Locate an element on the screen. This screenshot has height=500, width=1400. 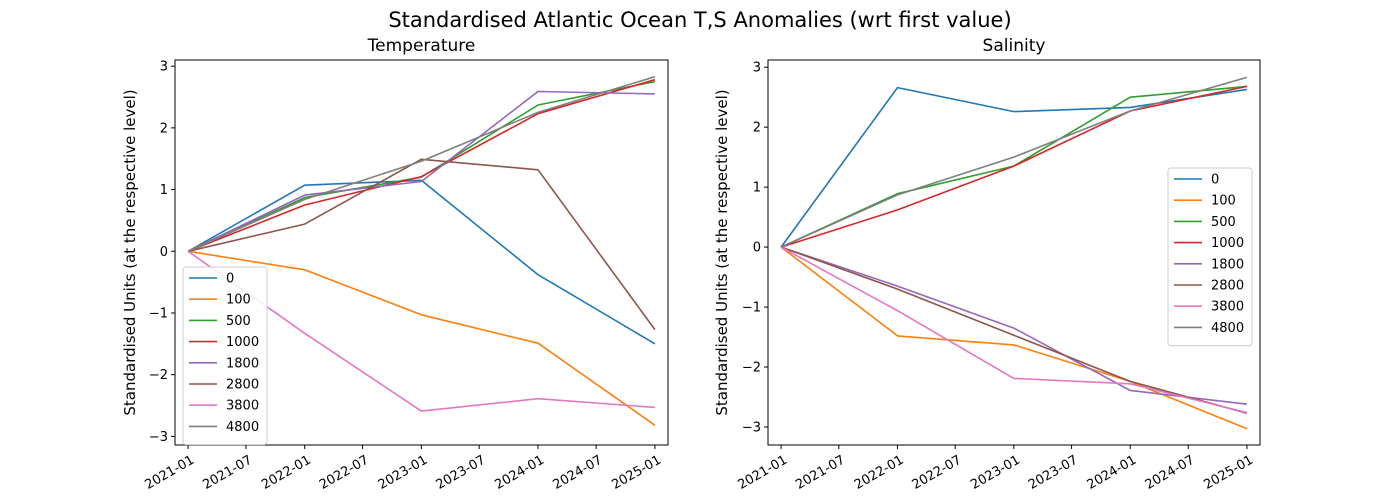
panel-title: Temperature is located at coordinates (421, 46).